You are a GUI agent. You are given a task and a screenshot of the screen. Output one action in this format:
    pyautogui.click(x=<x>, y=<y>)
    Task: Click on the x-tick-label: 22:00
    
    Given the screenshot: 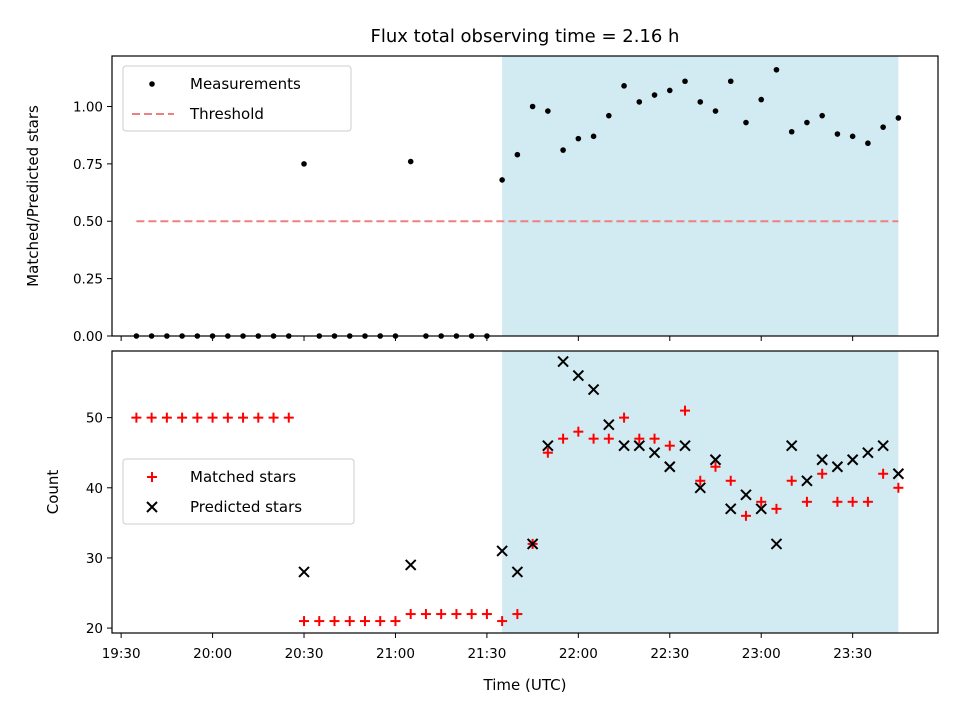 What is the action you would take?
    pyautogui.click(x=578, y=654)
    